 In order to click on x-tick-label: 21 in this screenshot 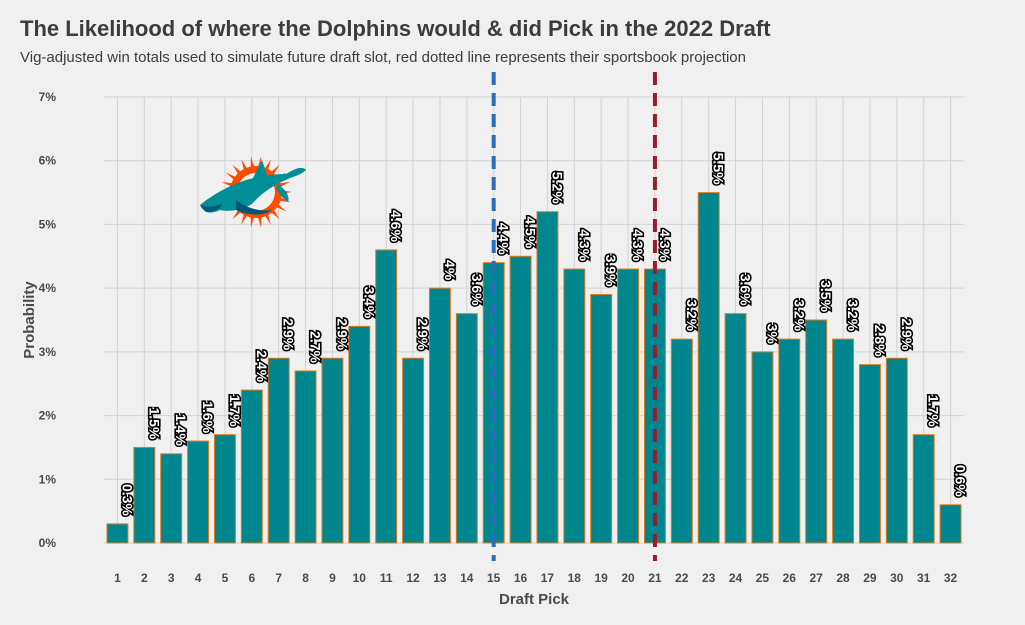, I will do `click(655, 578)`.